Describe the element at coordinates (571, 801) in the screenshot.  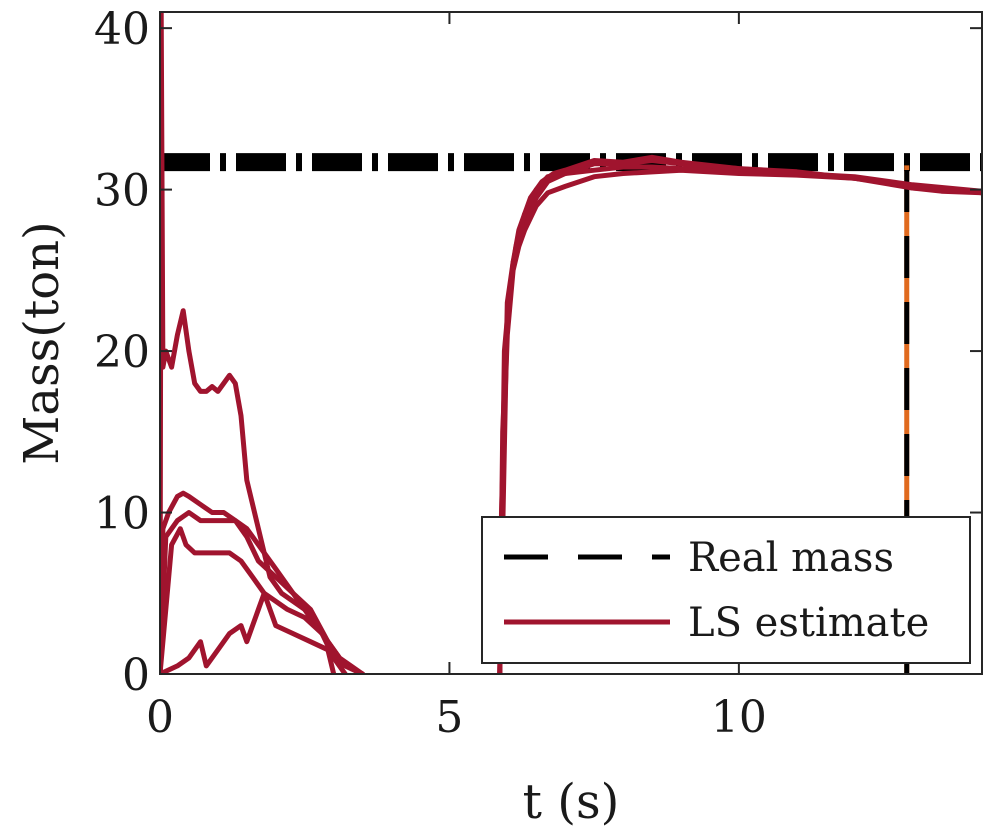
I see `x-axis-label: t (s)` at that location.